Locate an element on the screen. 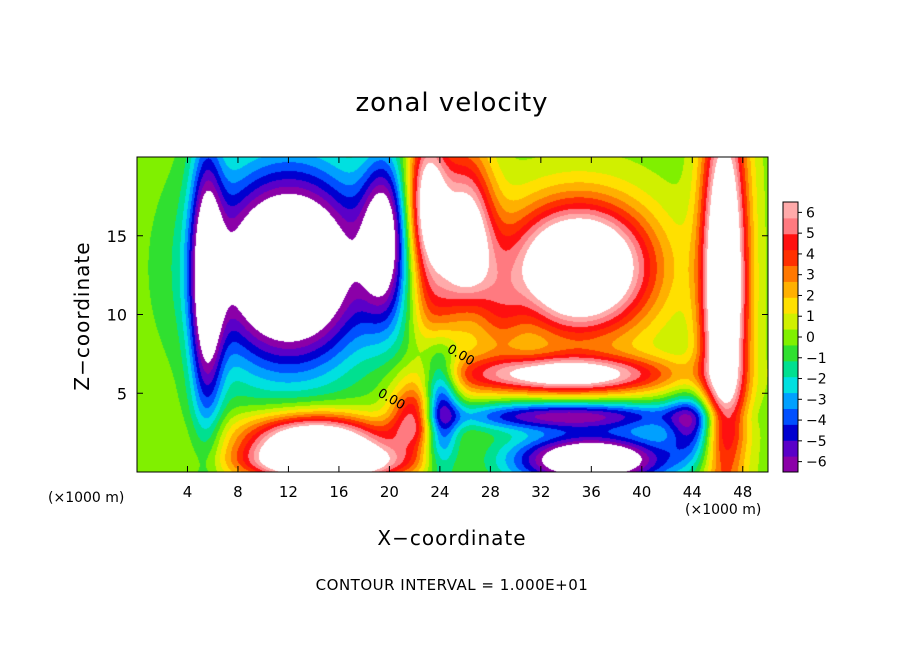  x-axis-label: X−coordinate is located at coordinates (452, 538).